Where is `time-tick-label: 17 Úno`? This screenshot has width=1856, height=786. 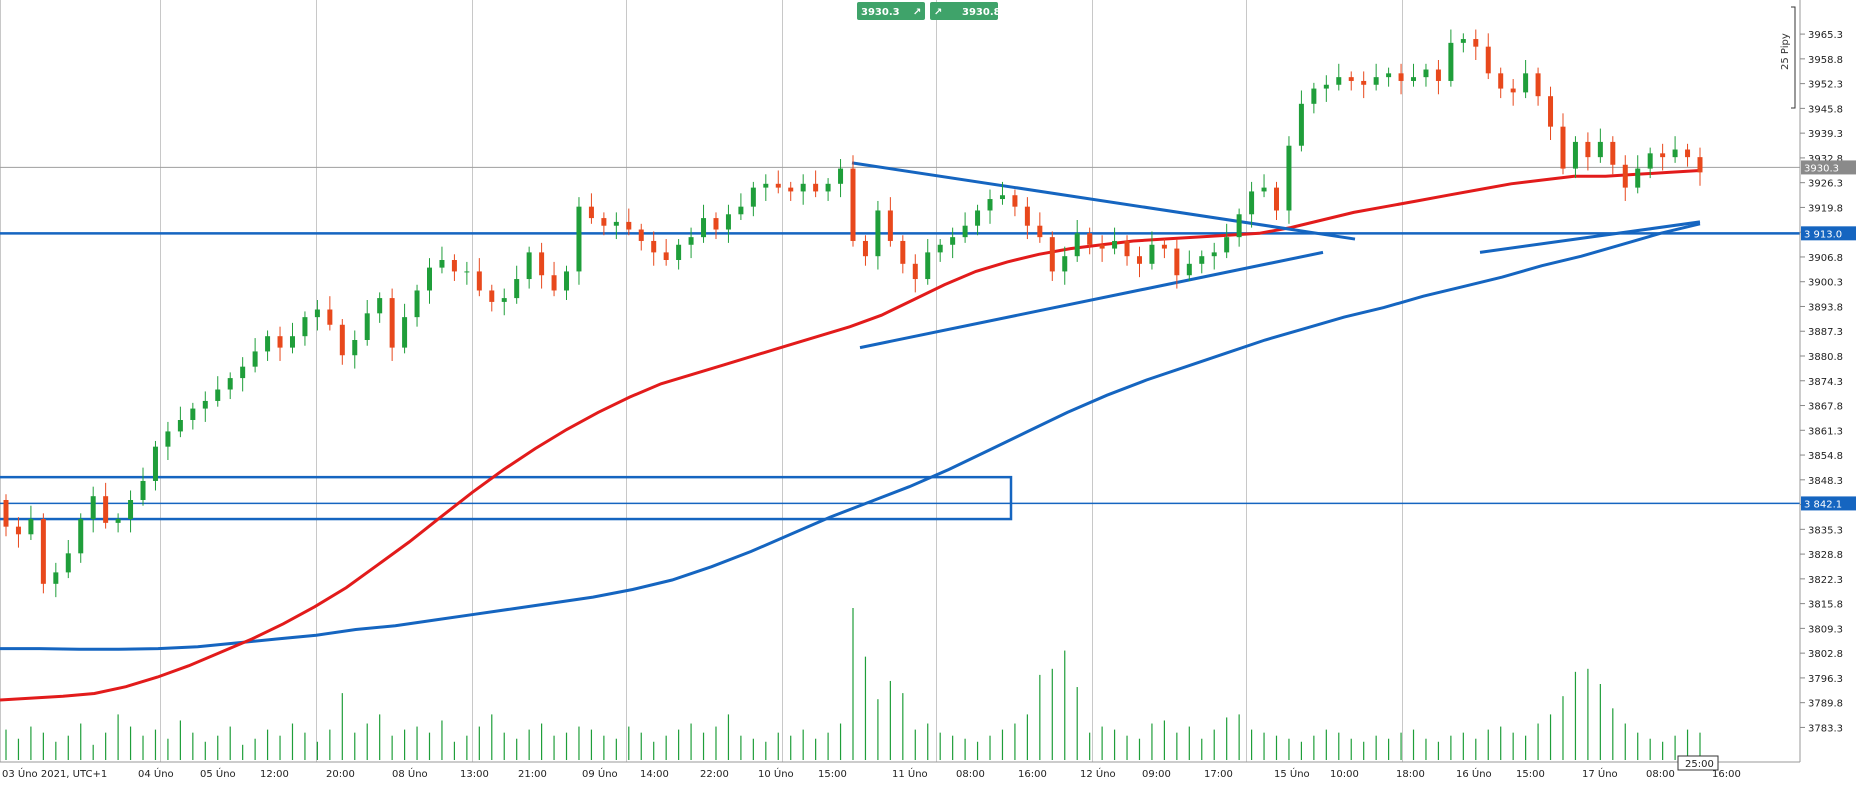 time-tick-label: 17 Úno is located at coordinates (1600, 773).